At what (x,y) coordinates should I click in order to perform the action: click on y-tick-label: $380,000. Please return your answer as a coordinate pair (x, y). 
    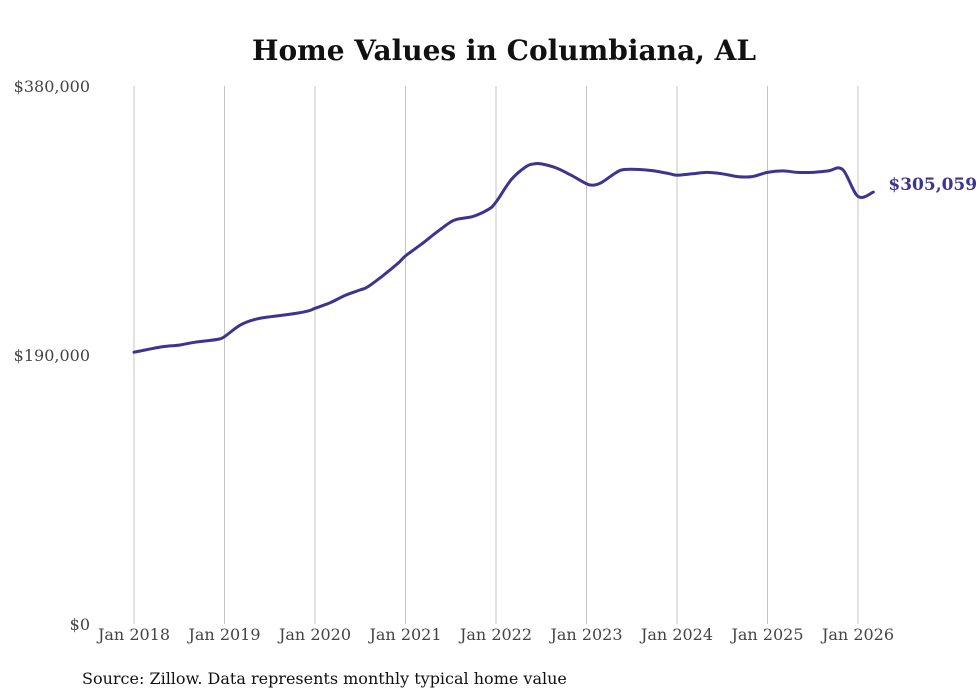
    Looking at the image, I should click on (52, 86).